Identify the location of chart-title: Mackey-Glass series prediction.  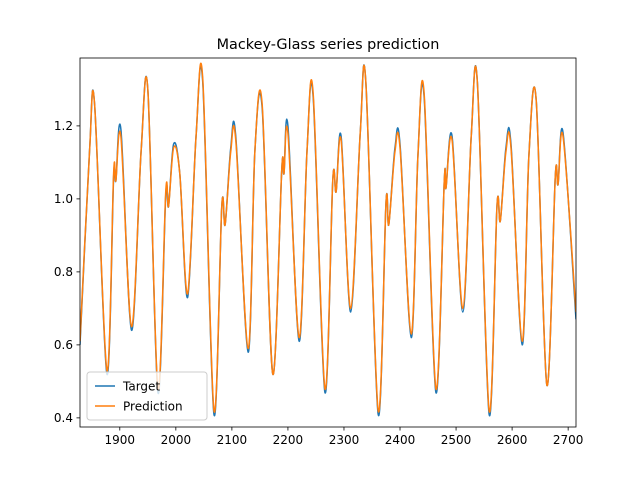
(328, 45).